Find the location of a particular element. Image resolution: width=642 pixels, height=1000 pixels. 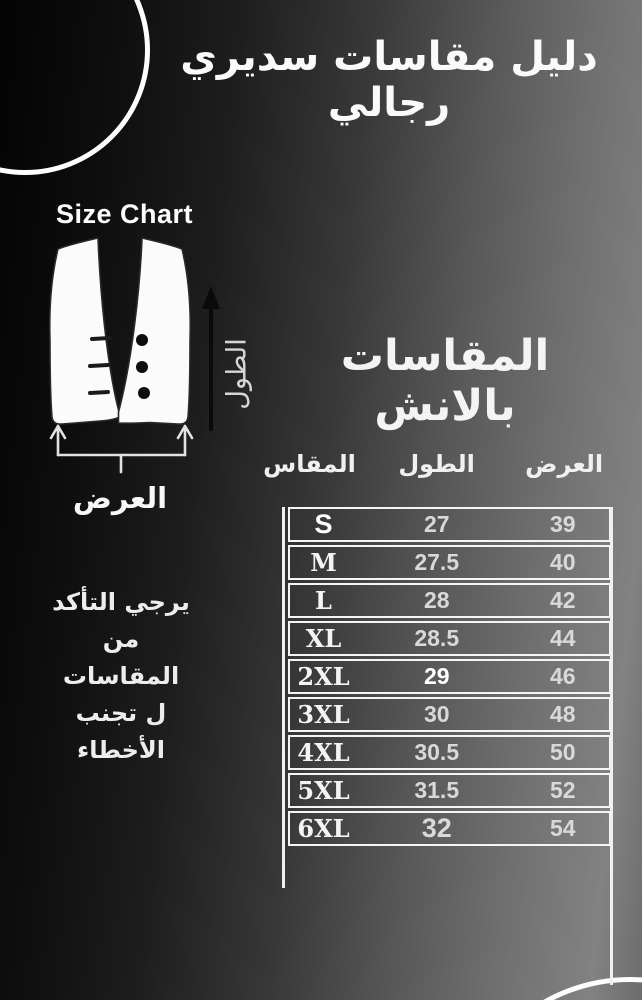

table-row: XL 28.5 44 is located at coordinates (449, 638).